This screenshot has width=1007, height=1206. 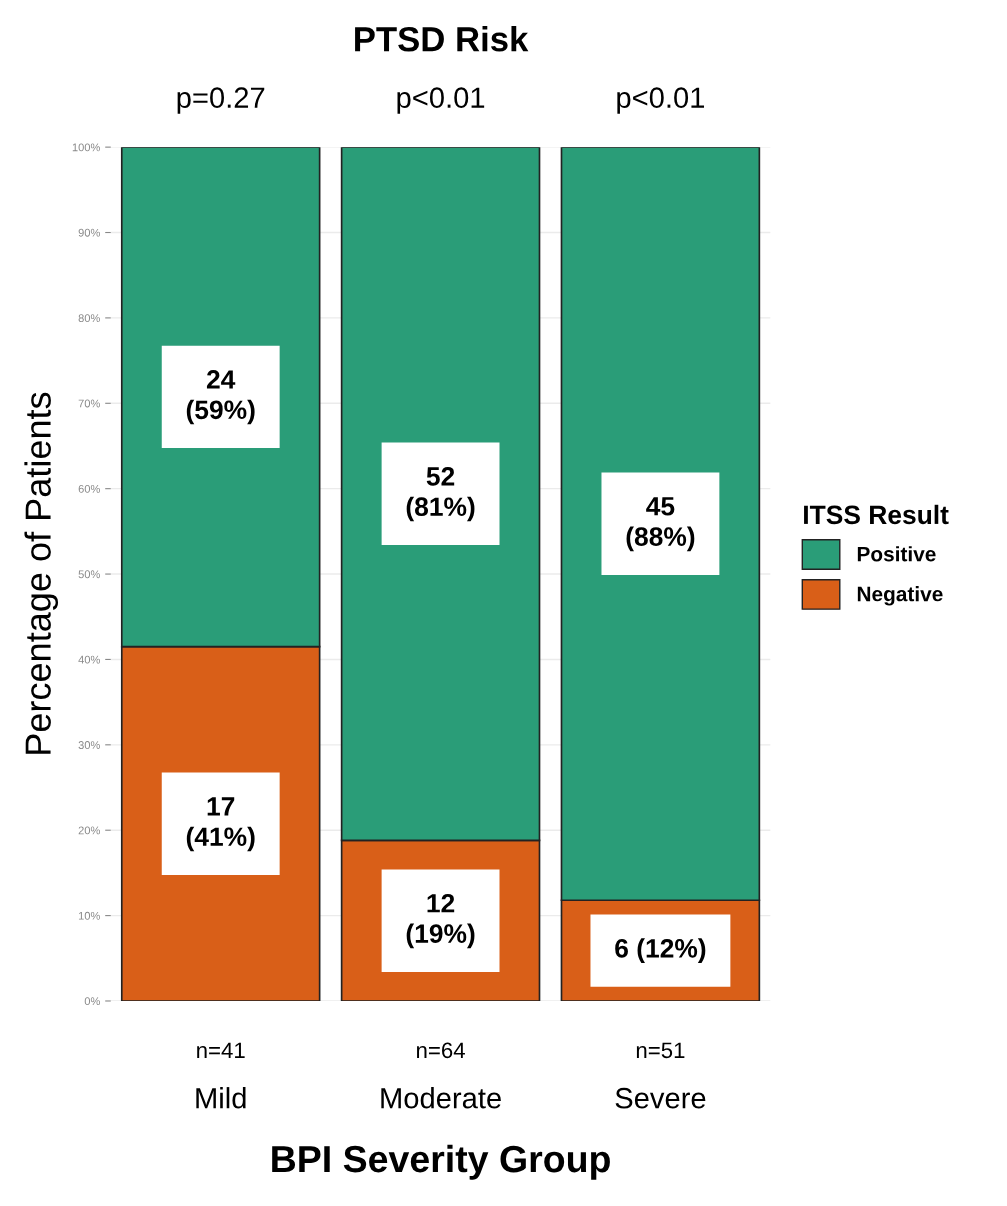 What do you see at coordinates (660, 1050) in the screenshot?
I see `text: n=51` at bounding box center [660, 1050].